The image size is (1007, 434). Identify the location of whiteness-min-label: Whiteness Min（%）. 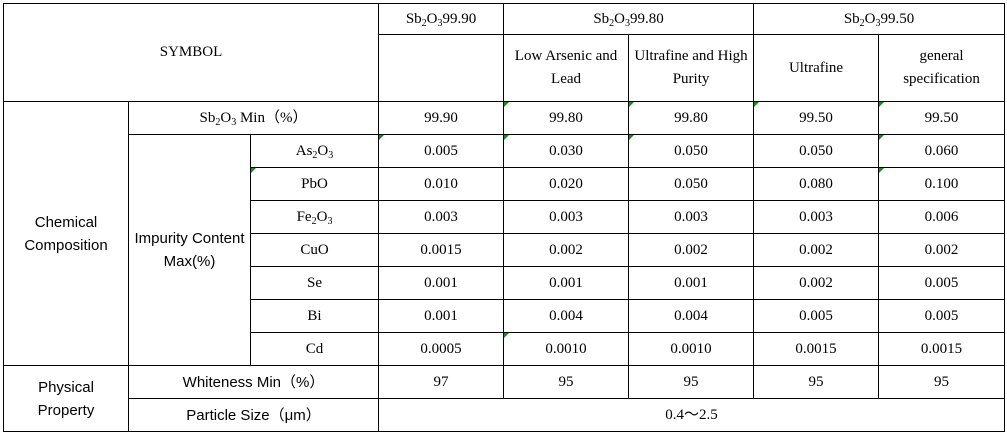
(253, 382).